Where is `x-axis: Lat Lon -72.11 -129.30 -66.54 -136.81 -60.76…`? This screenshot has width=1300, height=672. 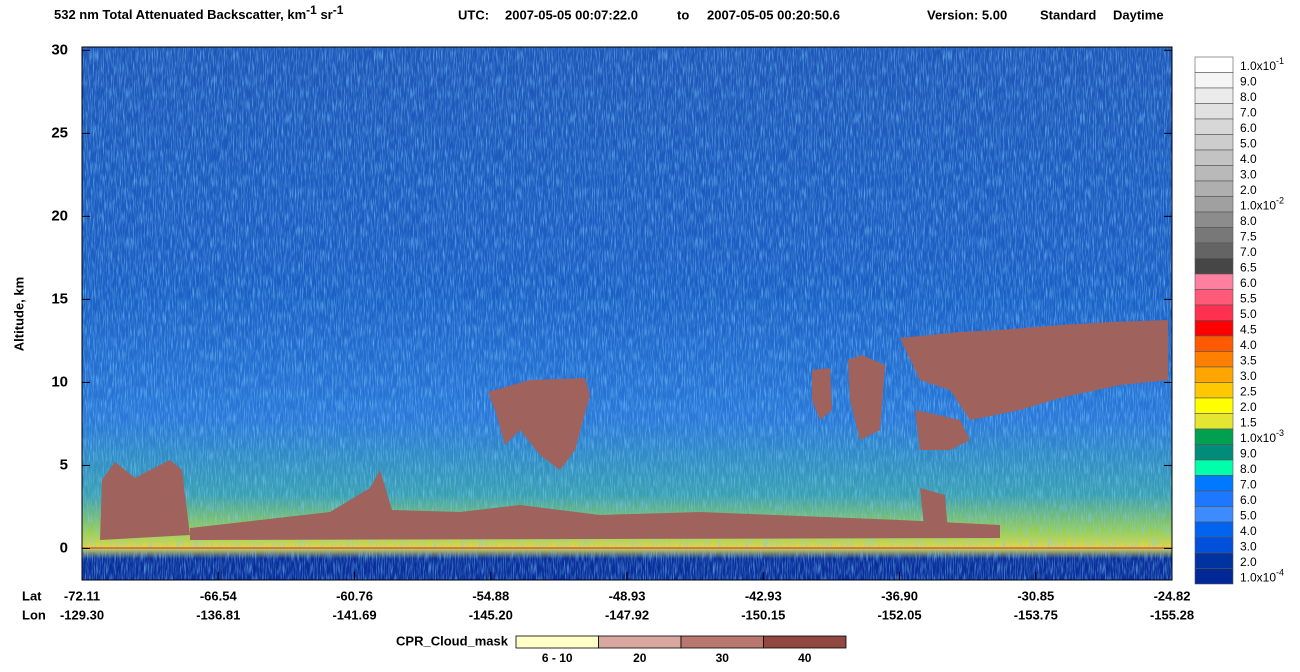 x-axis: Lat Lon -72.11 -129.30 -66.54 -136.81 -60.76… is located at coordinates (608, 597).